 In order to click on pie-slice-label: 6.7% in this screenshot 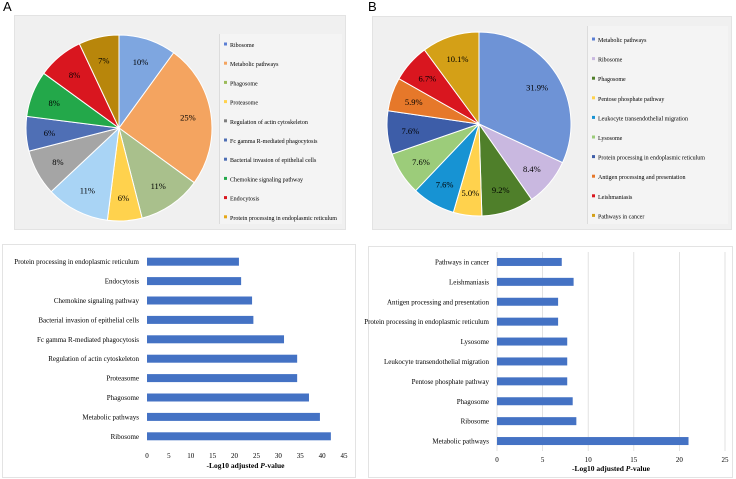, I will do `click(428, 79)`.